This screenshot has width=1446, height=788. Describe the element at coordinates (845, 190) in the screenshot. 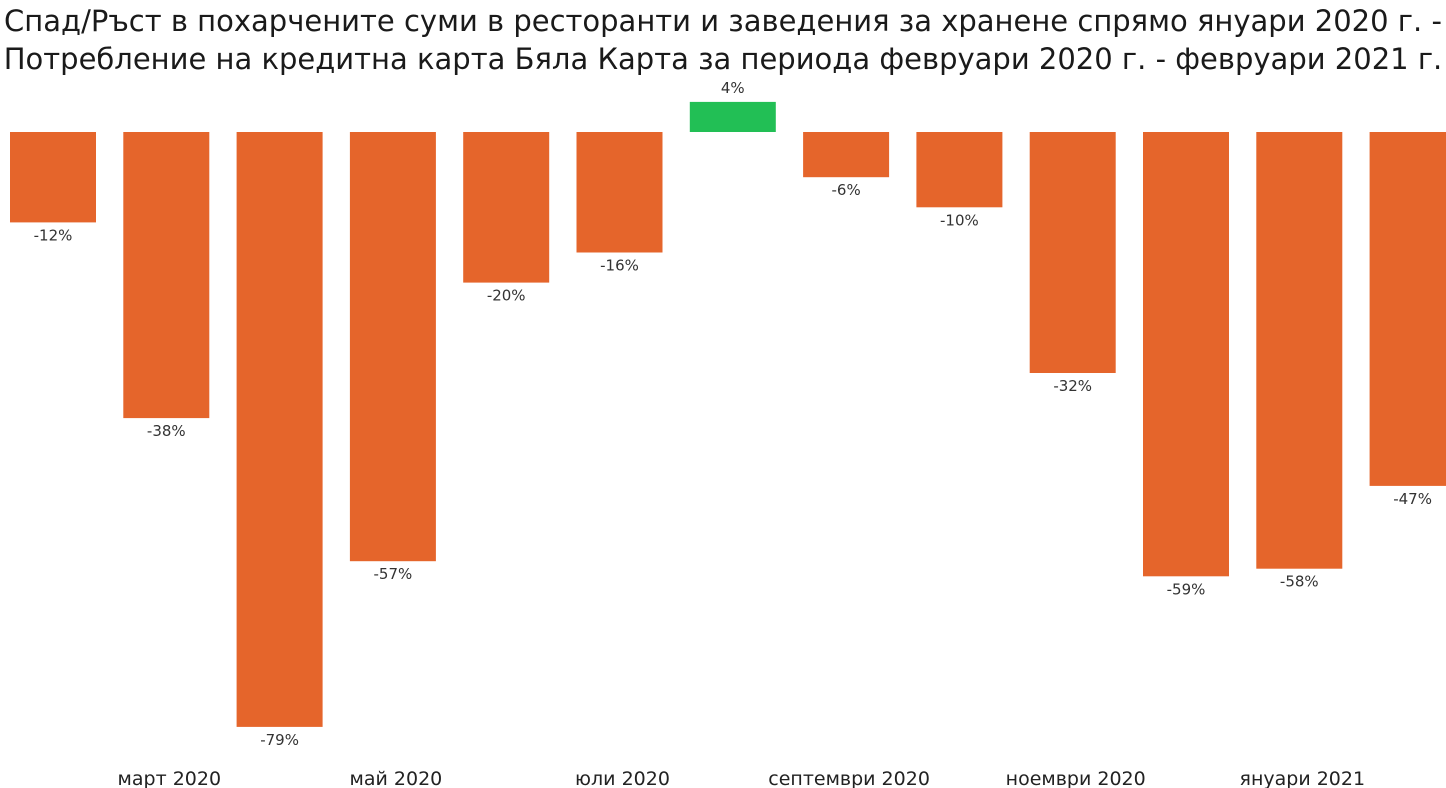

I see `data-label-7: -6%` at that location.